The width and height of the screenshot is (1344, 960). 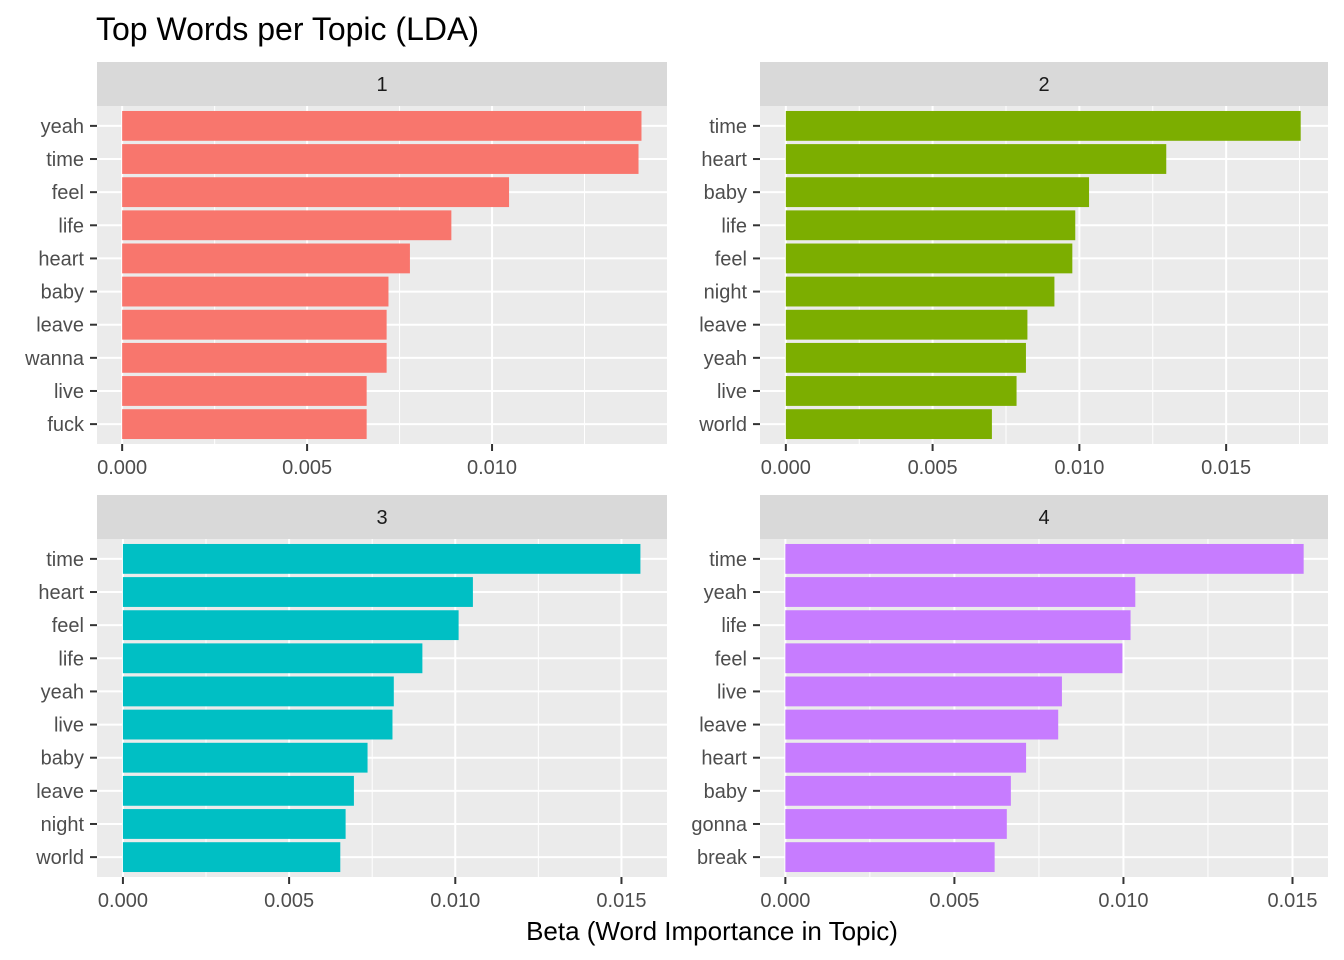 I want to click on facet-strip-label: 3, so click(x=381, y=518).